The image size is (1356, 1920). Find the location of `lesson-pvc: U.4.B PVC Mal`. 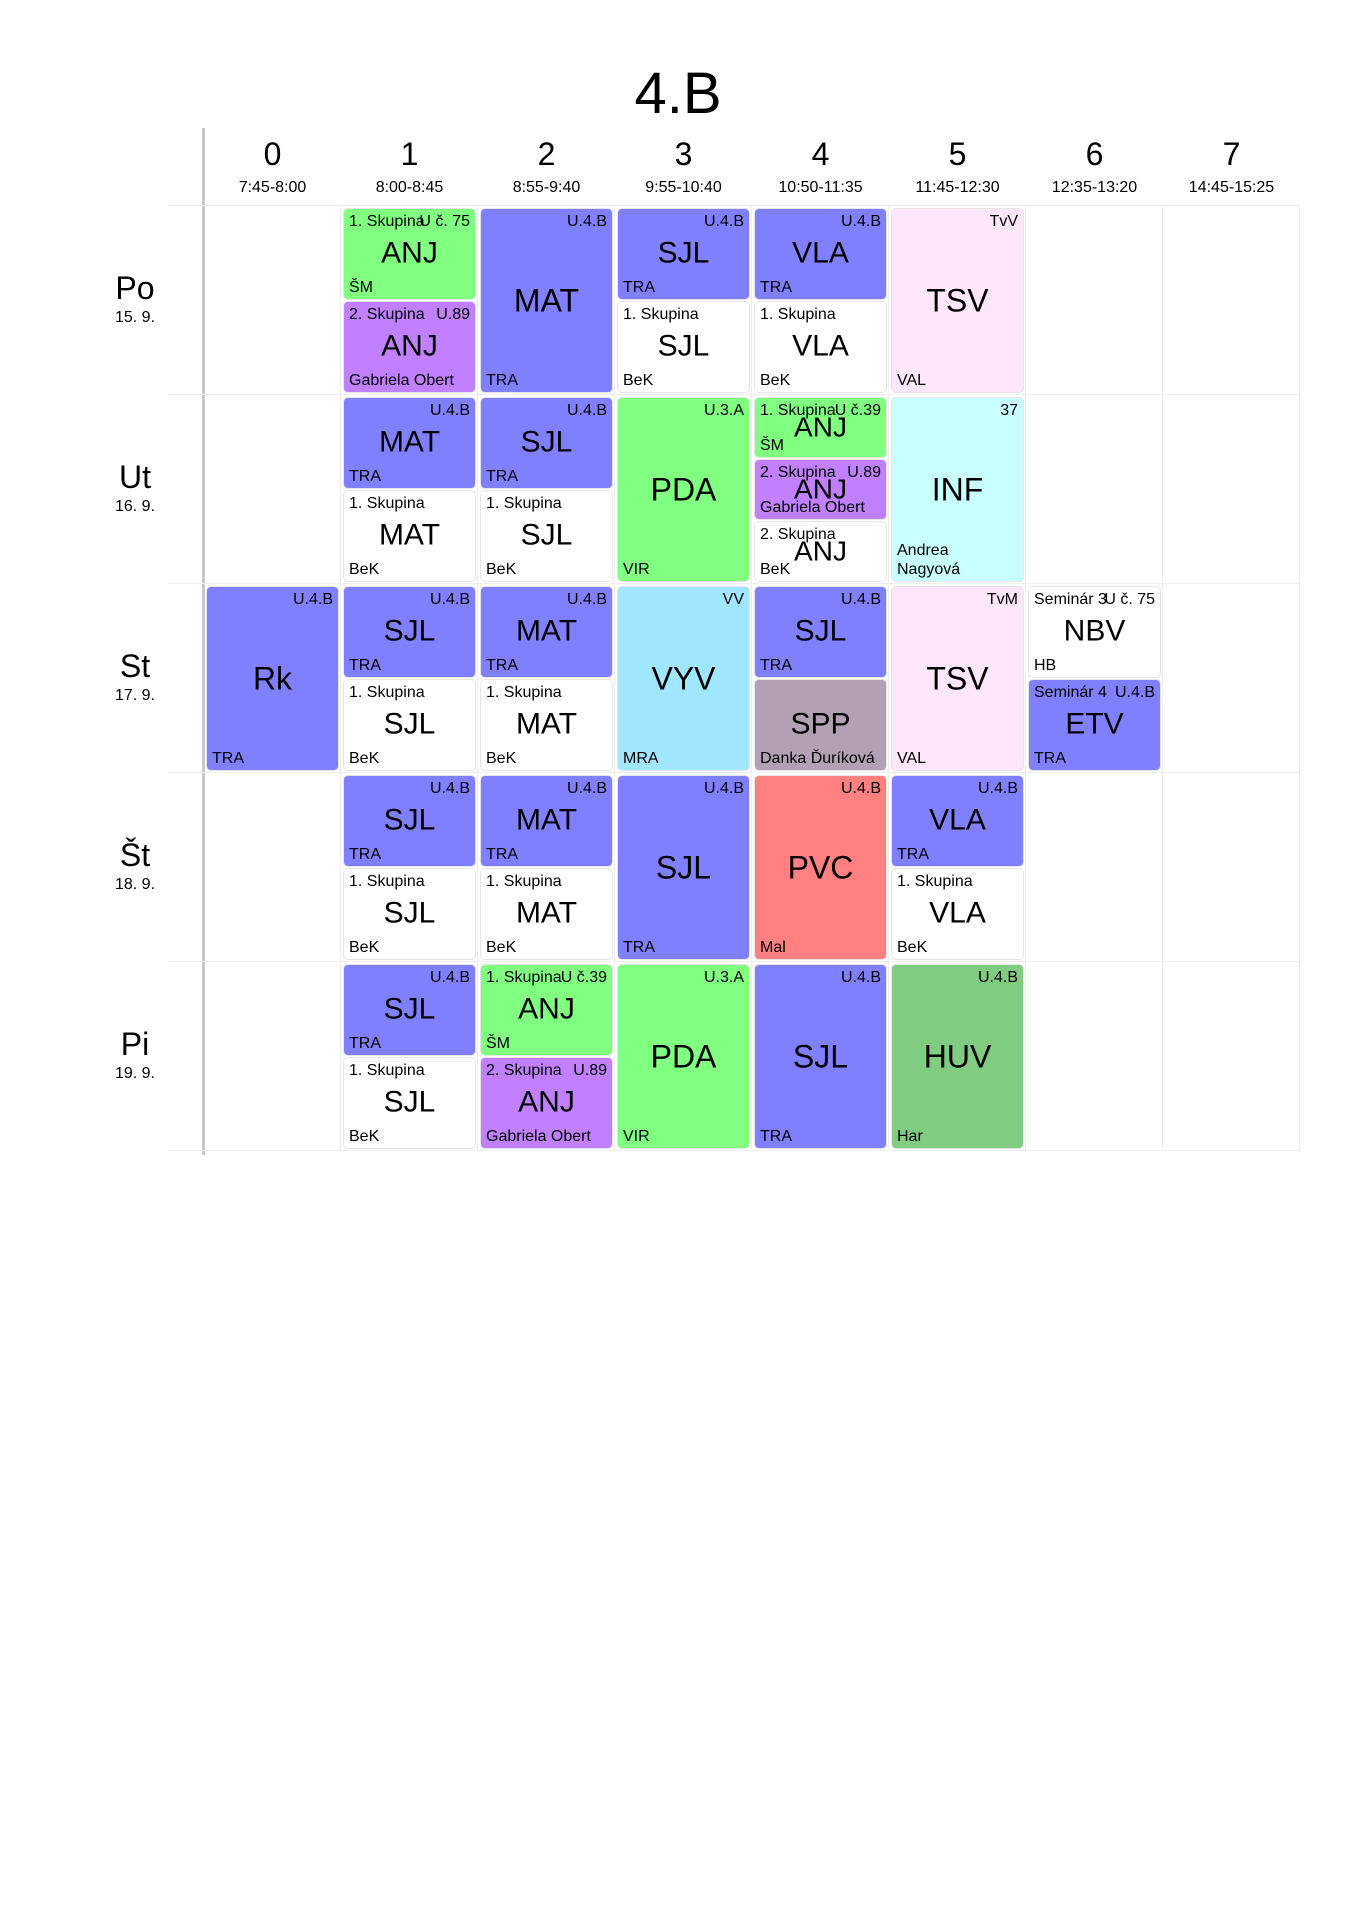

lesson-pvc: U.4.B PVC Mal is located at coordinates (820, 867).